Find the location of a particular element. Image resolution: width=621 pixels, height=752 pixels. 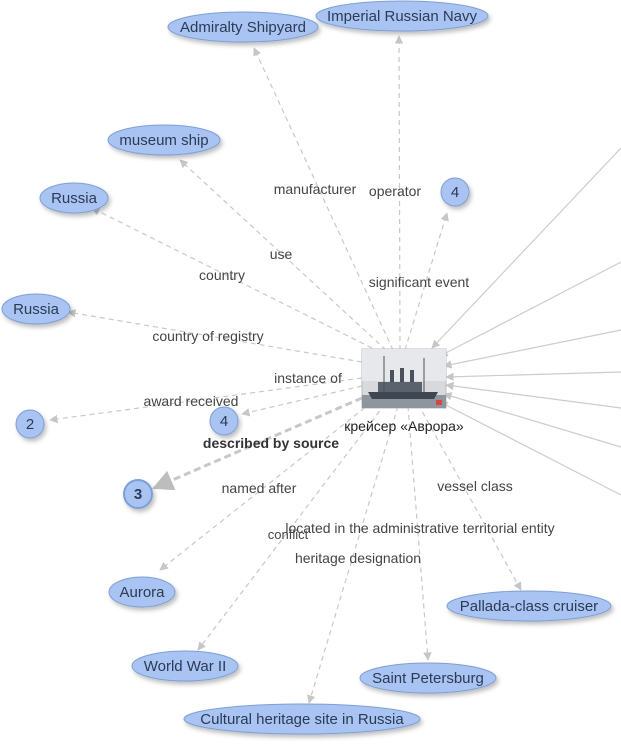

node-aurora: Aurora is located at coordinates (142, 592).